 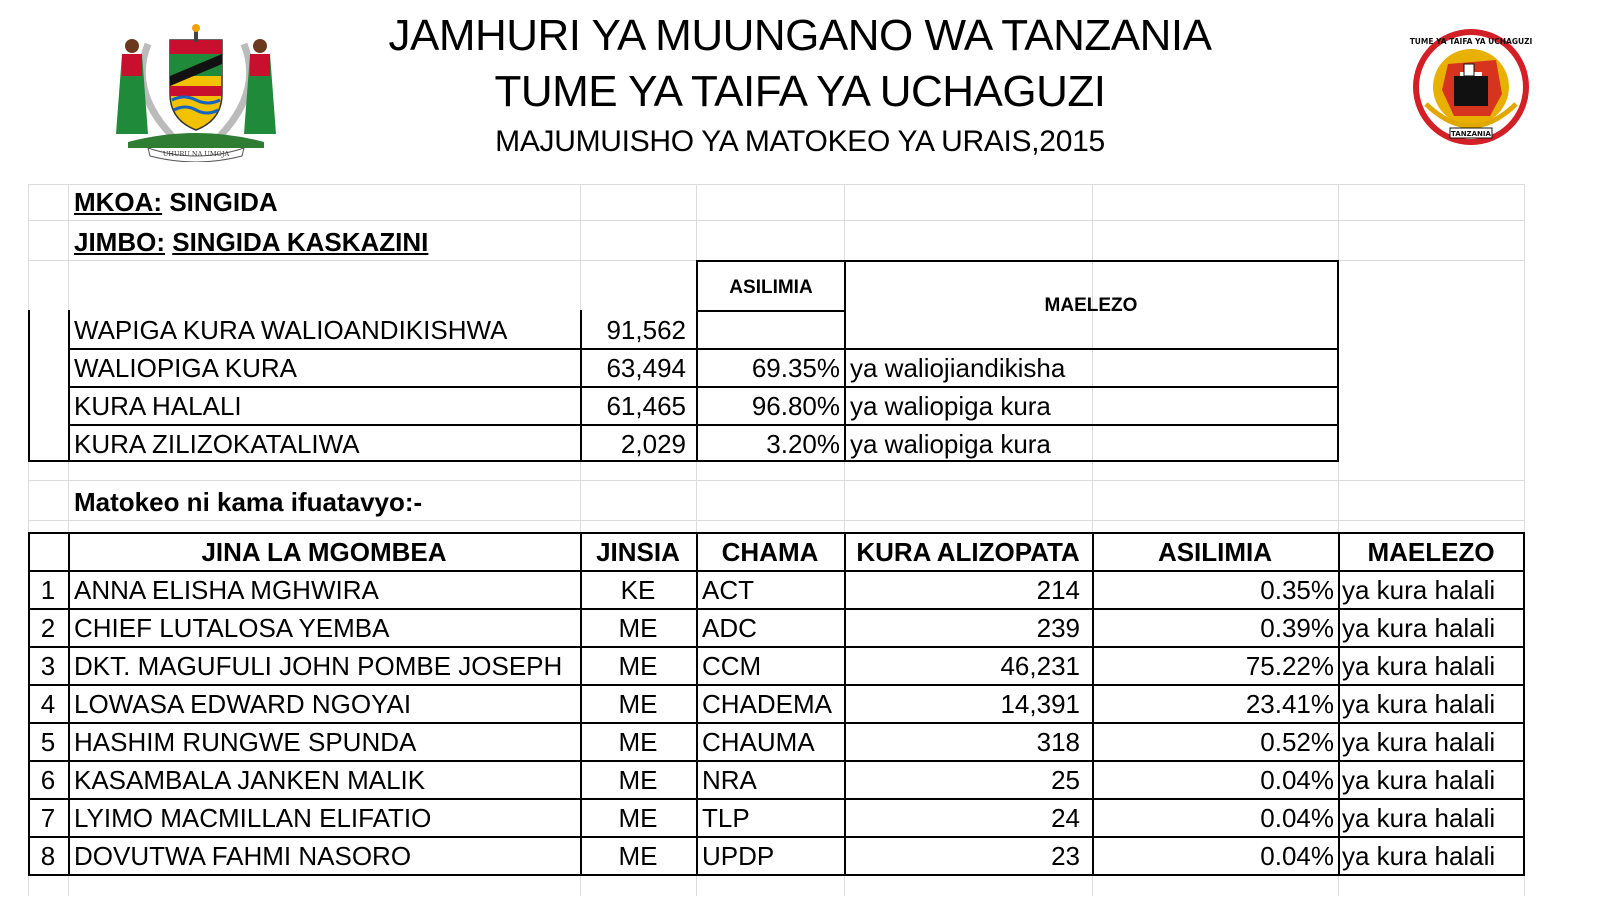 What do you see at coordinates (248, 502) in the screenshot?
I see `results-intro: Matokeo ni kama ifuatavyo:-` at bounding box center [248, 502].